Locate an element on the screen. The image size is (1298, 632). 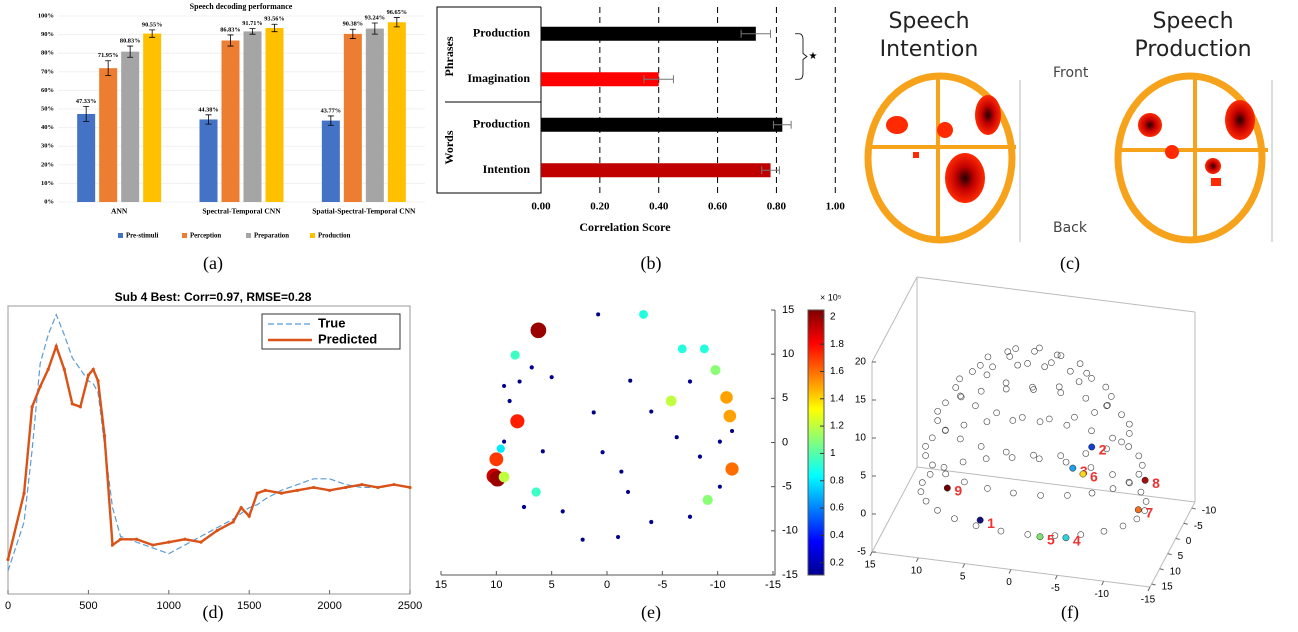
value-label: 47.33% is located at coordinates (86, 101).